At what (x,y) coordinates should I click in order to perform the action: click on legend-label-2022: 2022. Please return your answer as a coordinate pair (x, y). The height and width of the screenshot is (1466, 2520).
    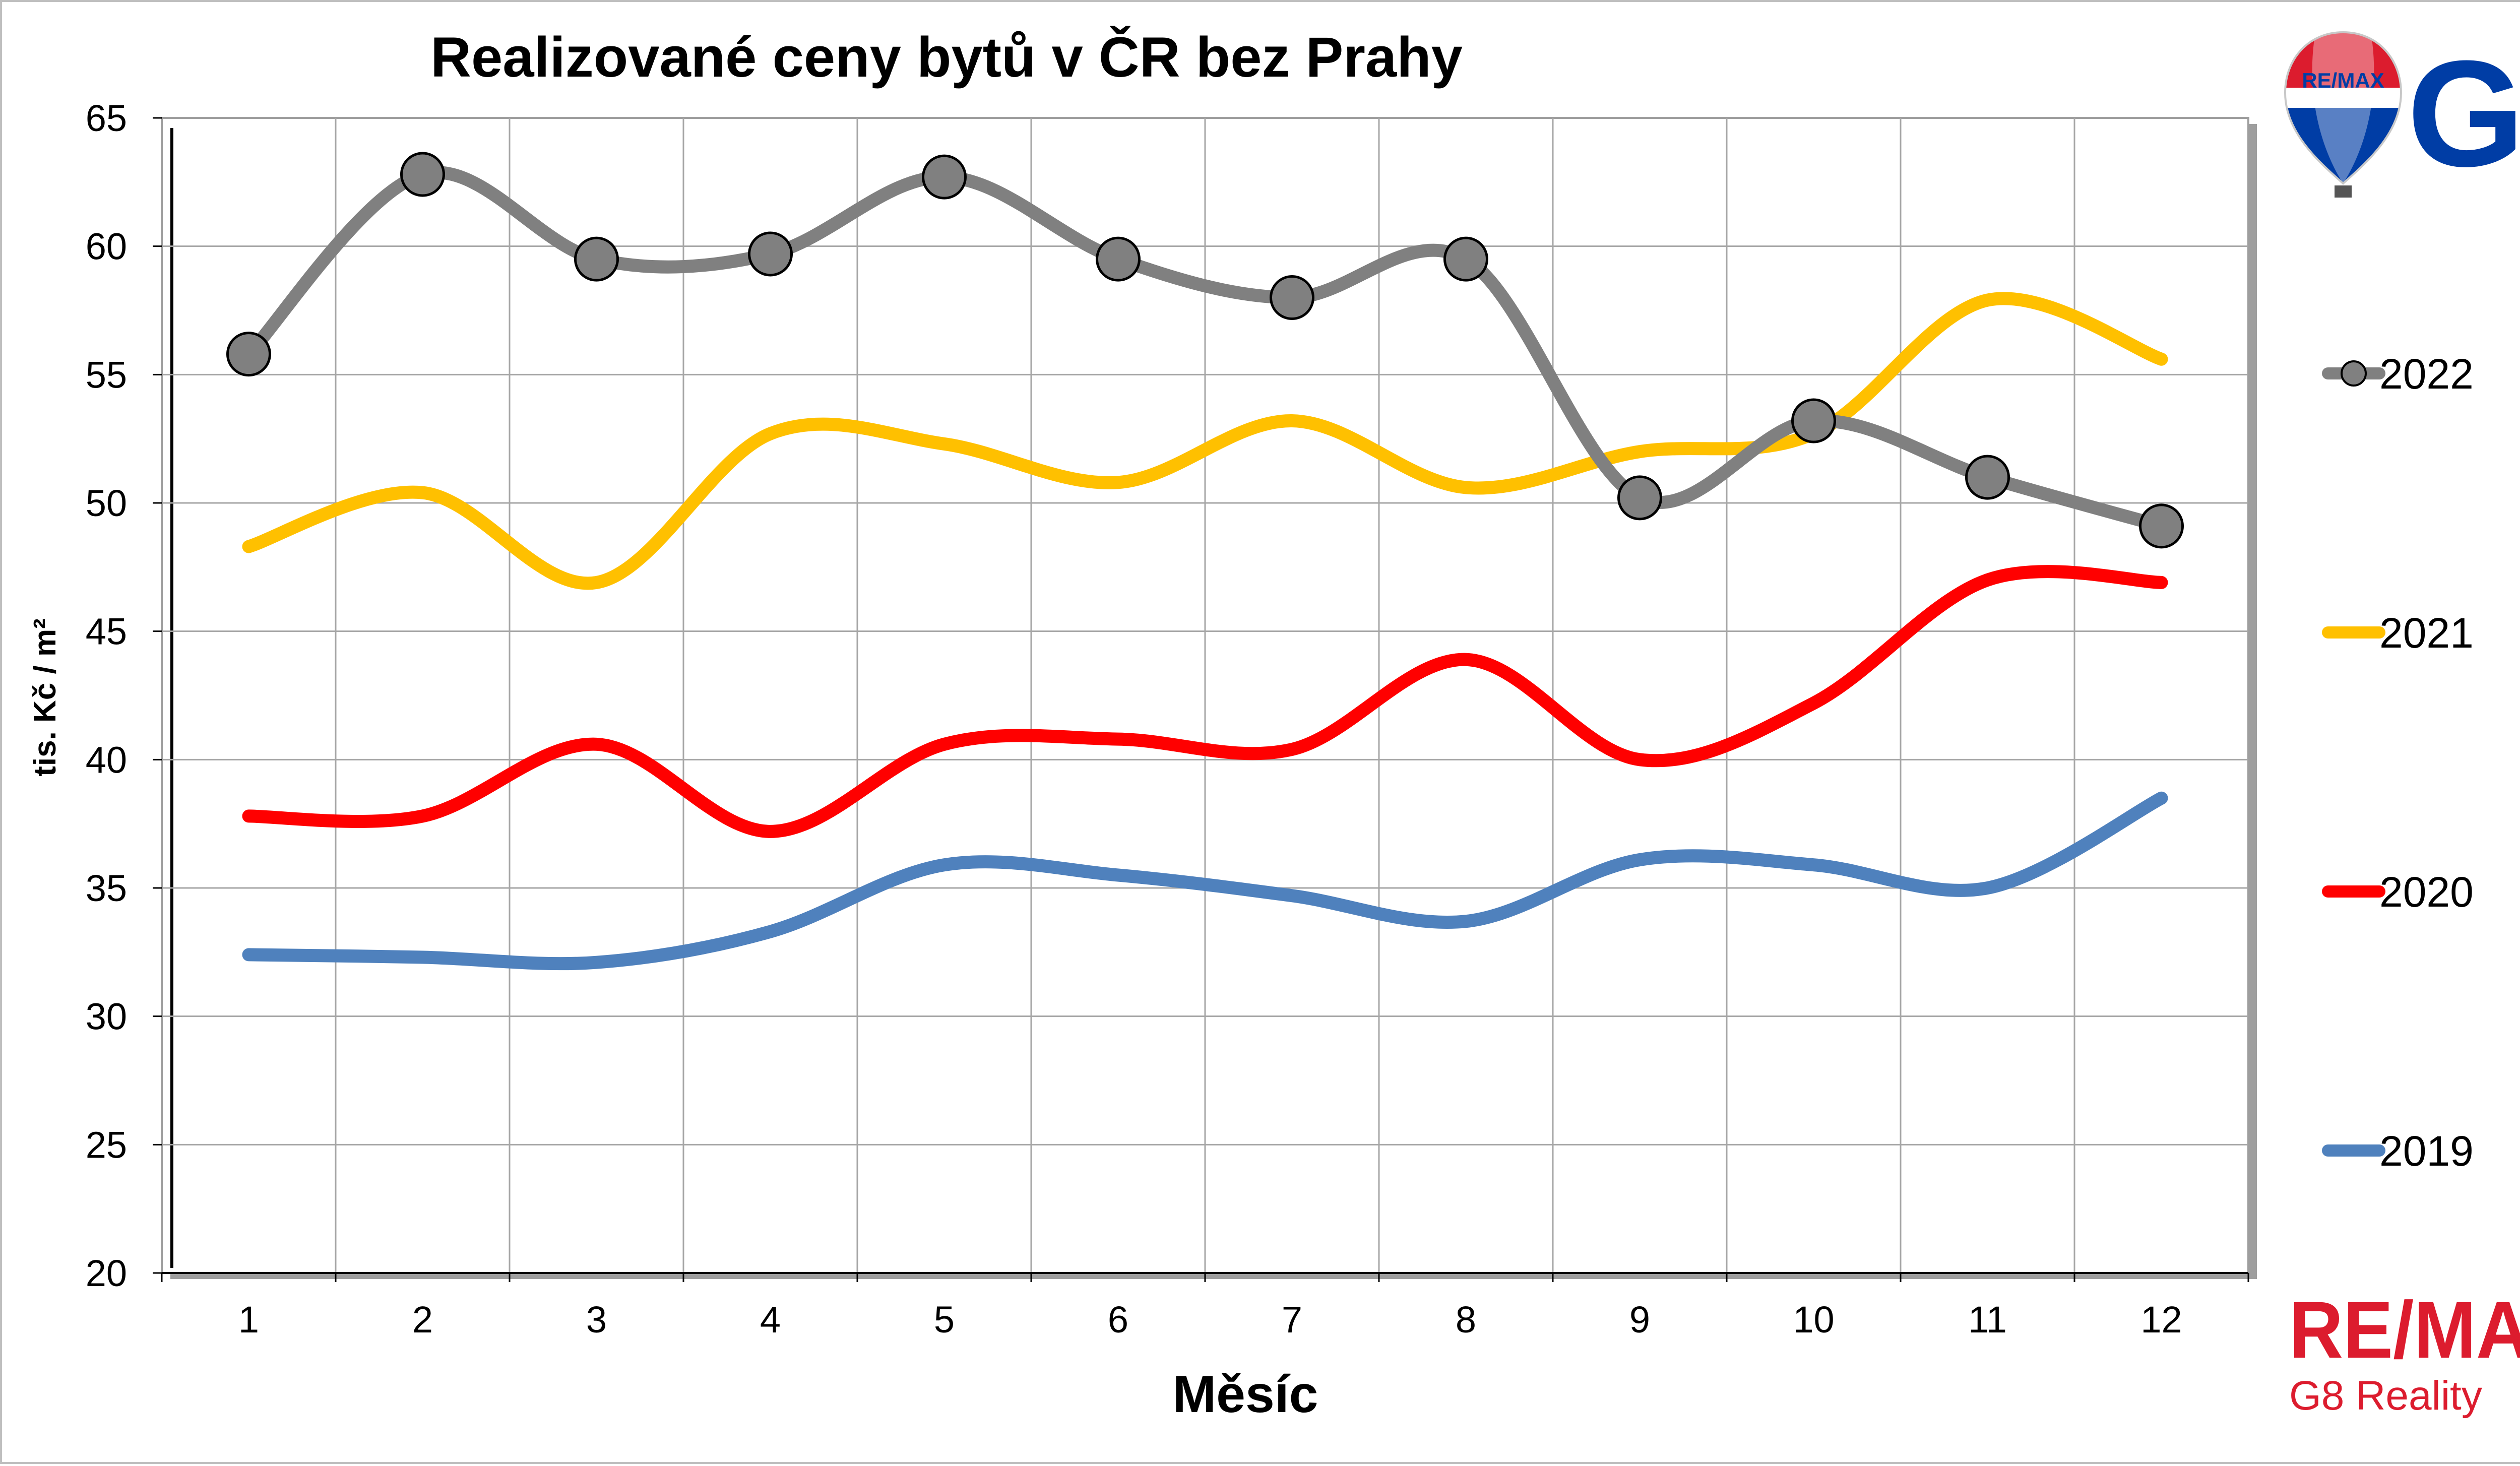
    Looking at the image, I should click on (2426, 374).